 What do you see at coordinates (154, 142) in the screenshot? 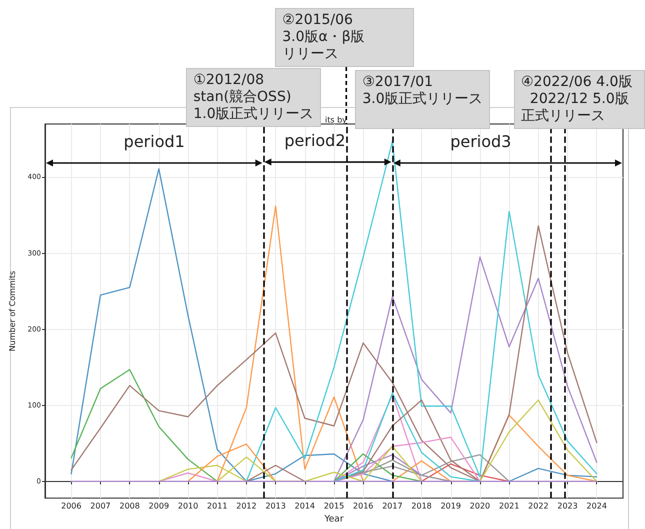
I see `annotation: period1` at bounding box center [154, 142].